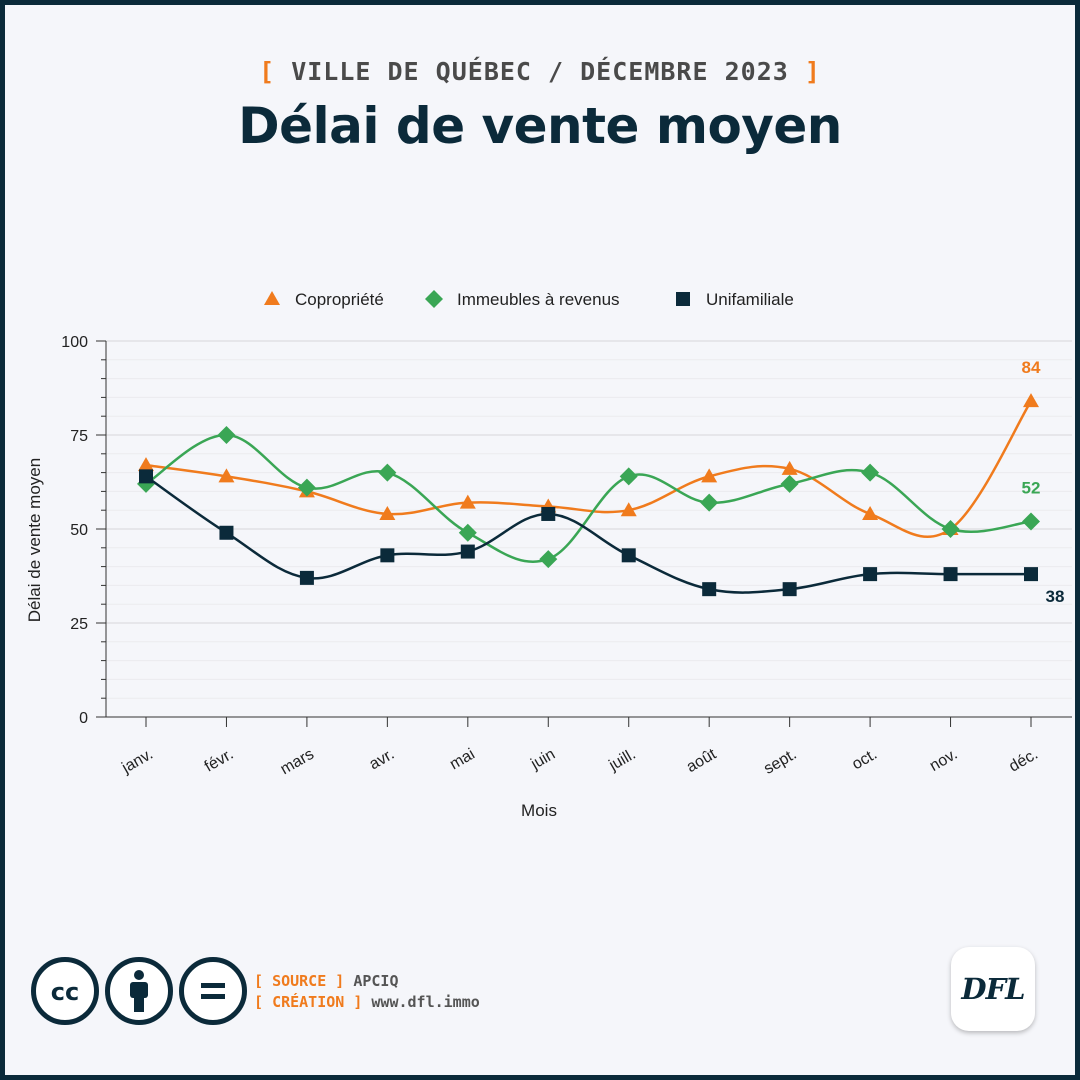  I want to click on x-tick-label: avr., so click(382, 760).